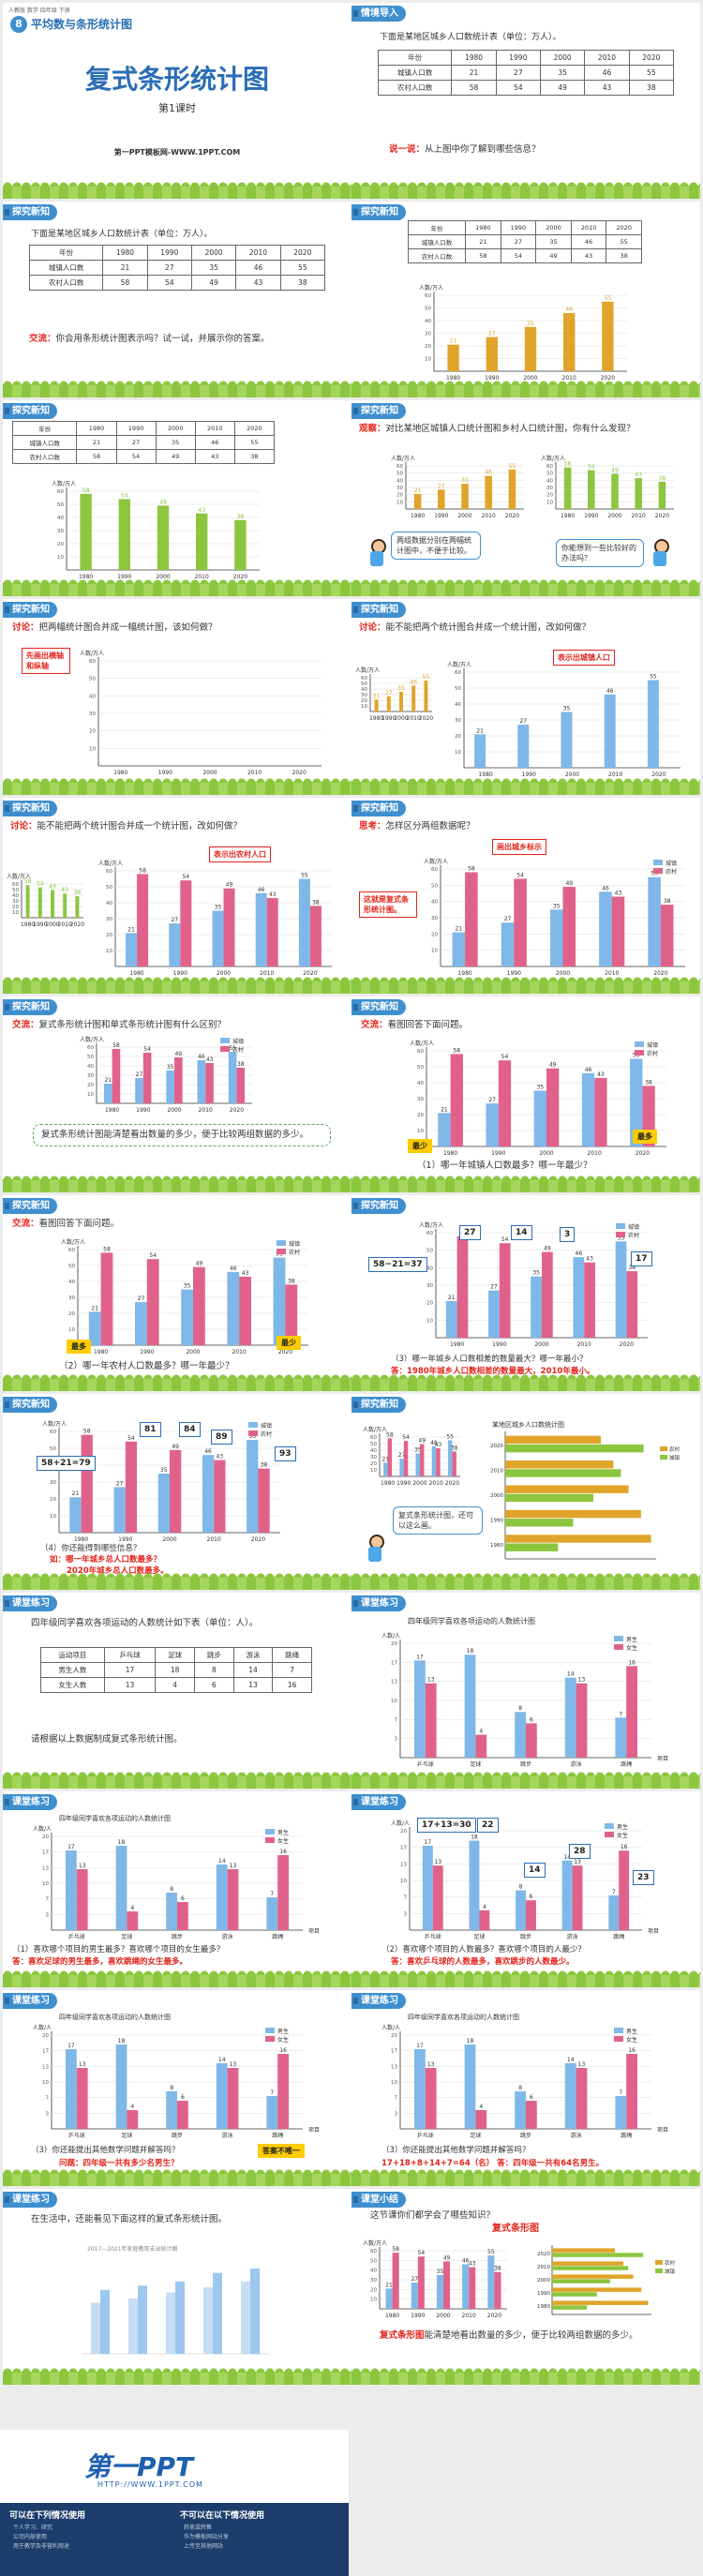 This screenshot has width=703, height=2576. What do you see at coordinates (253, 1425) in the screenshot?
I see `legend-swatch` at bounding box center [253, 1425].